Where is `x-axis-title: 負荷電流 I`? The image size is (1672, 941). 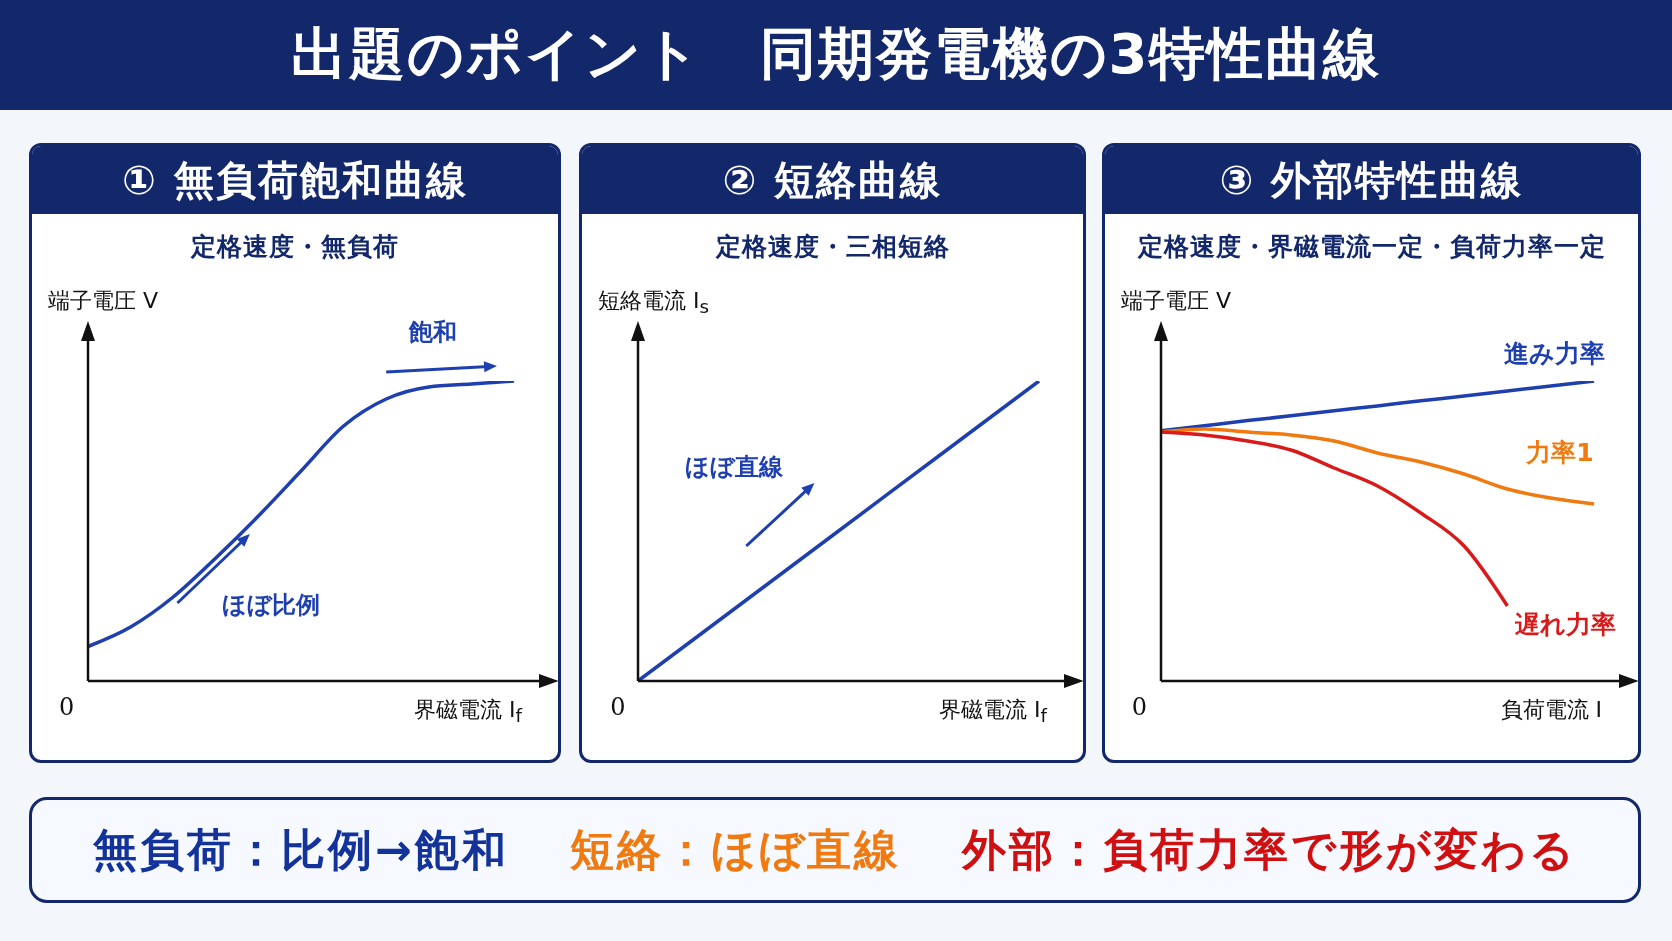 x-axis-title: 負荷電流 I is located at coordinates (1551, 710).